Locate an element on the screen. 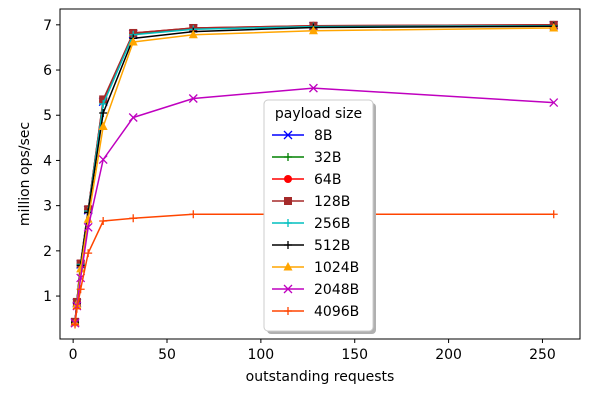 The width and height of the screenshot is (600, 400). legend-label-4096B: 4096B is located at coordinates (336, 312).